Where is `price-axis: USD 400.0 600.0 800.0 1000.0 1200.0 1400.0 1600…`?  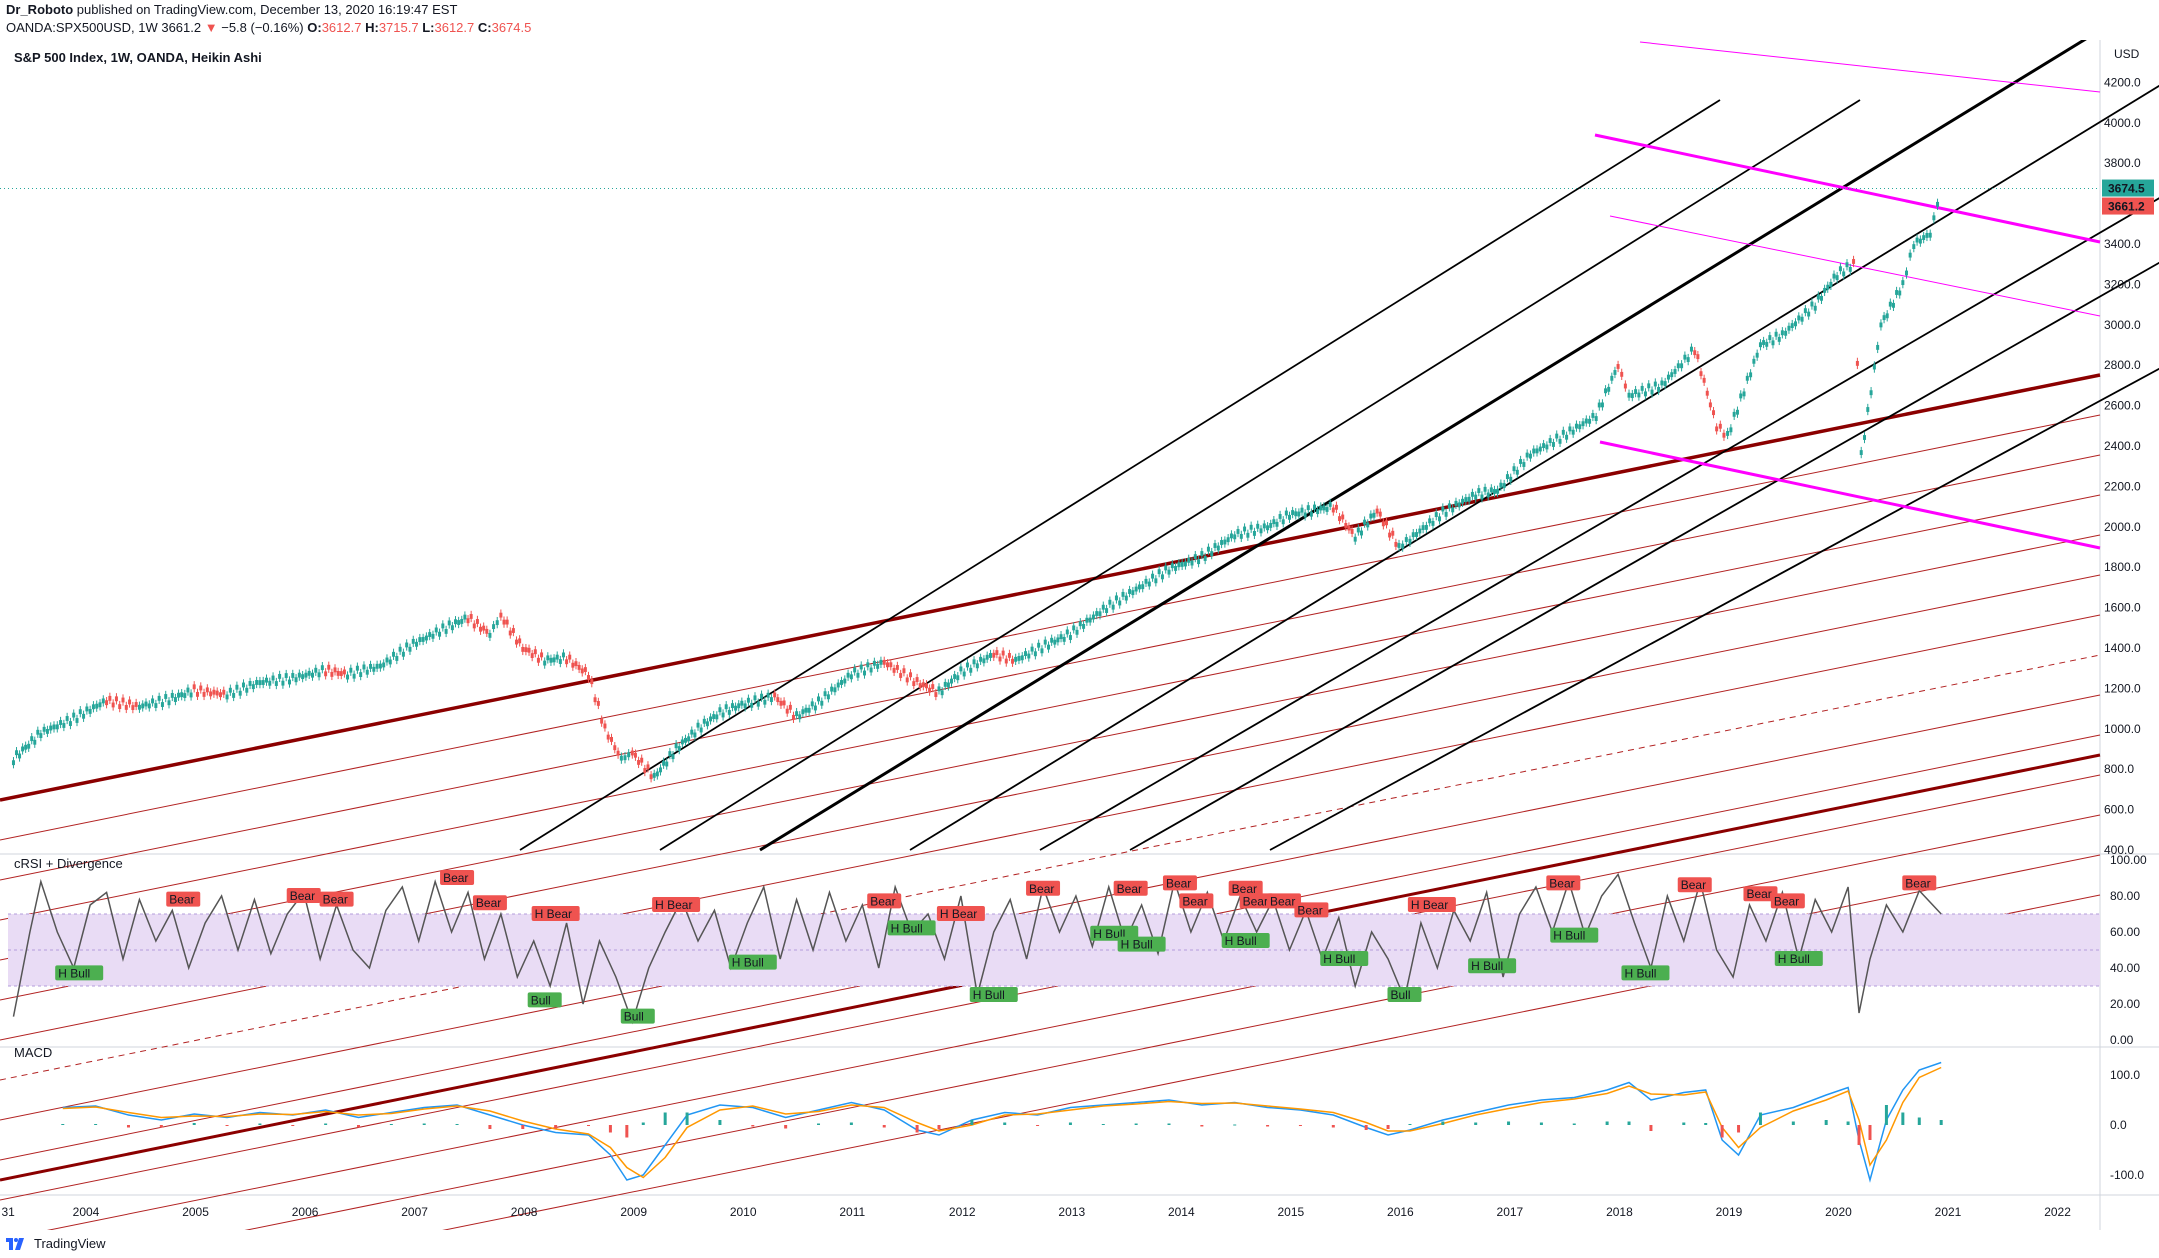 price-axis: USD 400.0 600.0 800.0 1000.0 1200.0 1400.0 1600… is located at coordinates (2128, 614).